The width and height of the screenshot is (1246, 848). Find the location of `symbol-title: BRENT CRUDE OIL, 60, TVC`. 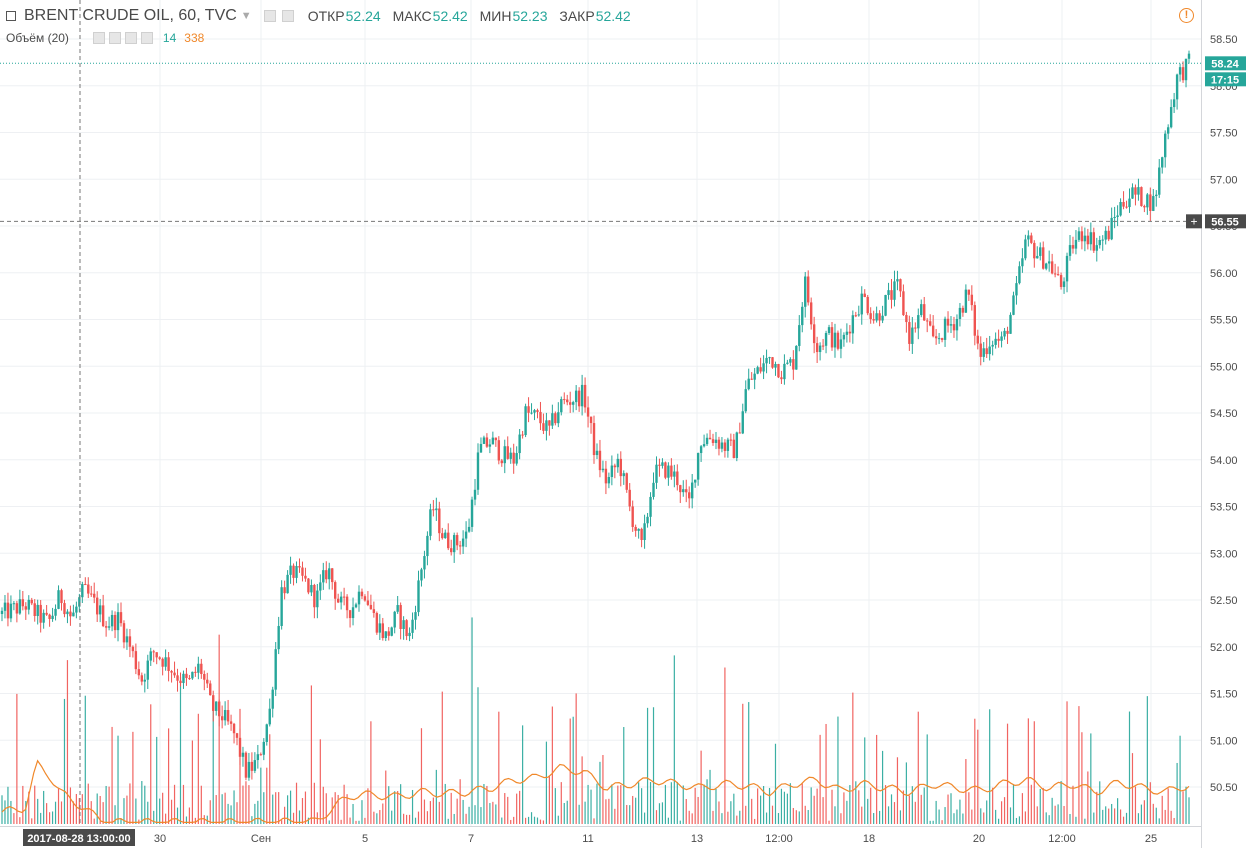

symbol-title: BRENT CRUDE OIL, 60, TVC is located at coordinates (130, 15).